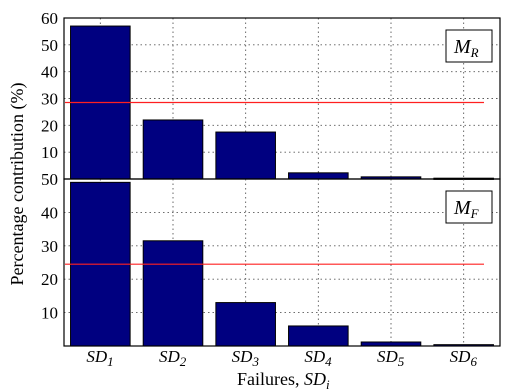 Image resolution: width=514 pixels, height=390 pixels. I want to click on y-axis-label: Percentage contribution (%), so click(17, 184).